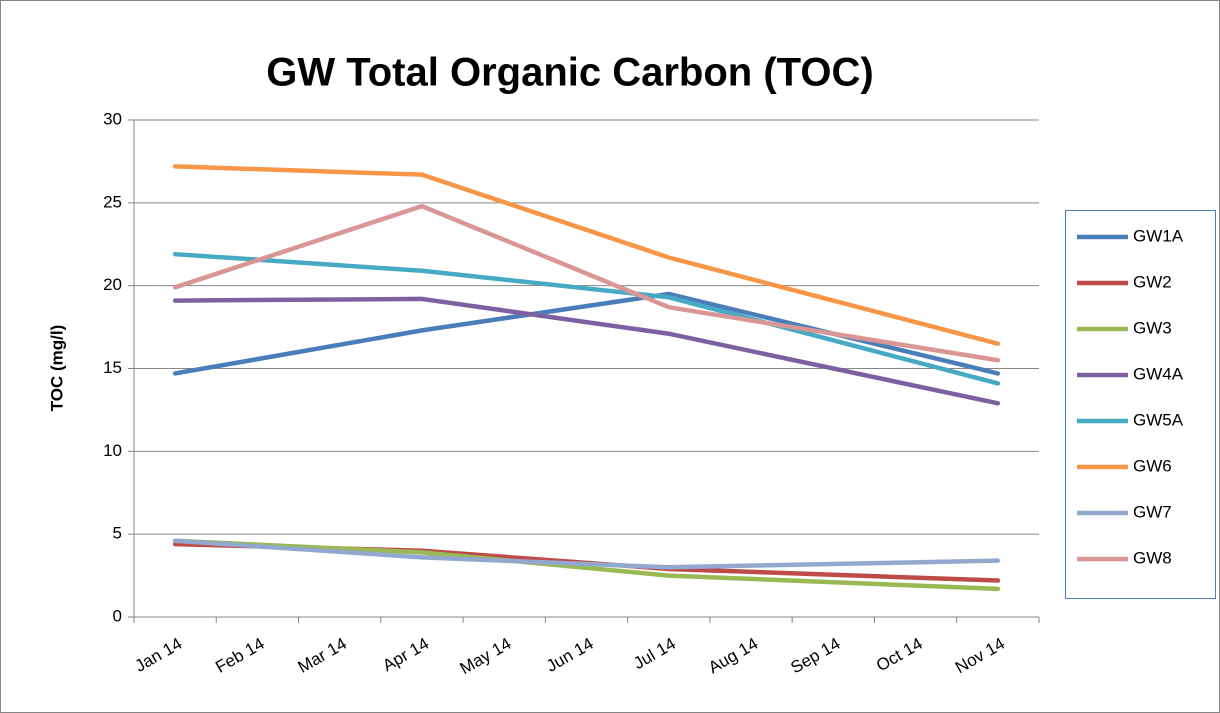 The height and width of the screenshot is (713, 1220). I want to click on legend-label: GW5A, so click(1158, 419).